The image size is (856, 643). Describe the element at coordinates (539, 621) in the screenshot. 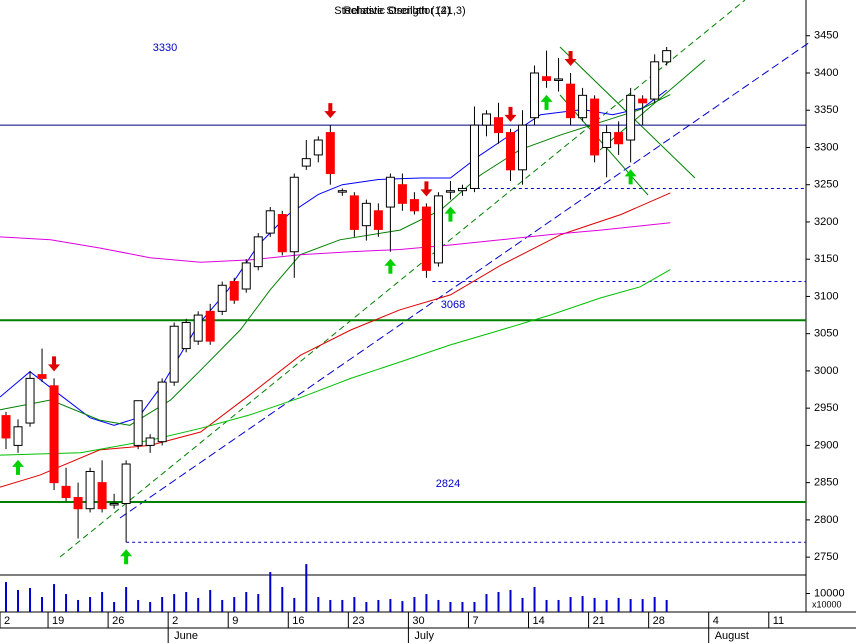

I see `x-tick-label: 14` at that location.